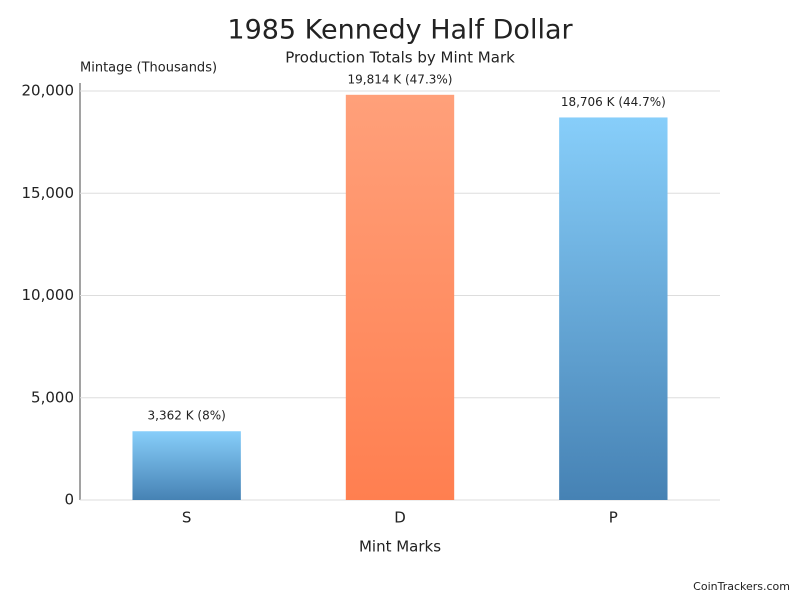 Image resolution: width=800 pixels, height=600 pixels. Describe the element at coordinates (48, 295) in the screenshot. I see `y-tick-label: 10,000` at that location.